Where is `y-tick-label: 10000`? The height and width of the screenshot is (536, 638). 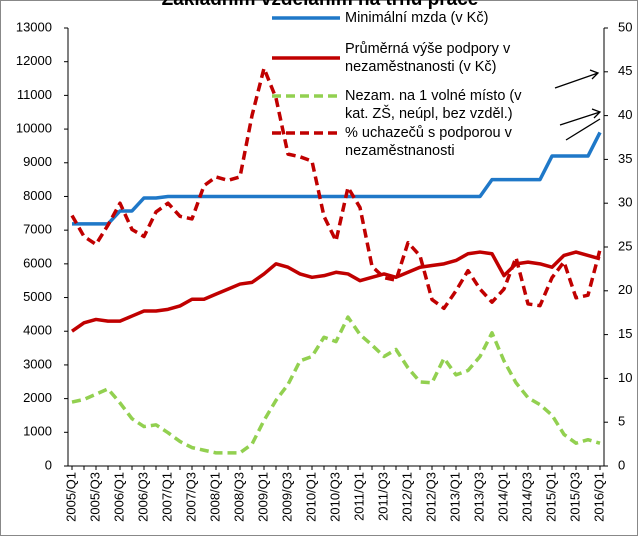 y-tick-label: 10000 is located at coordinates (34, 128).